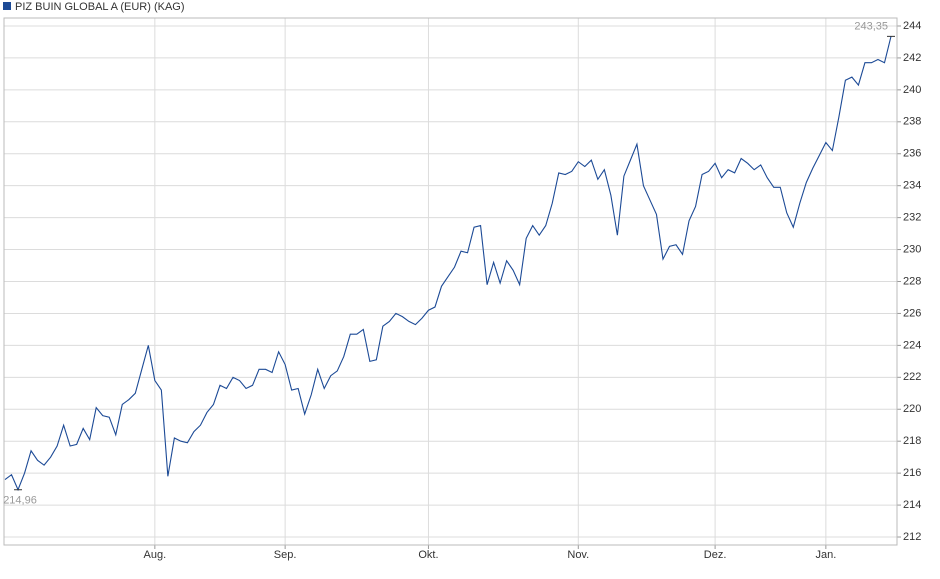 This screenshot has height=579, width=940. Describe the element at coordinates (7, 6) in the screenshot. I see `legend-swatch` at that location.